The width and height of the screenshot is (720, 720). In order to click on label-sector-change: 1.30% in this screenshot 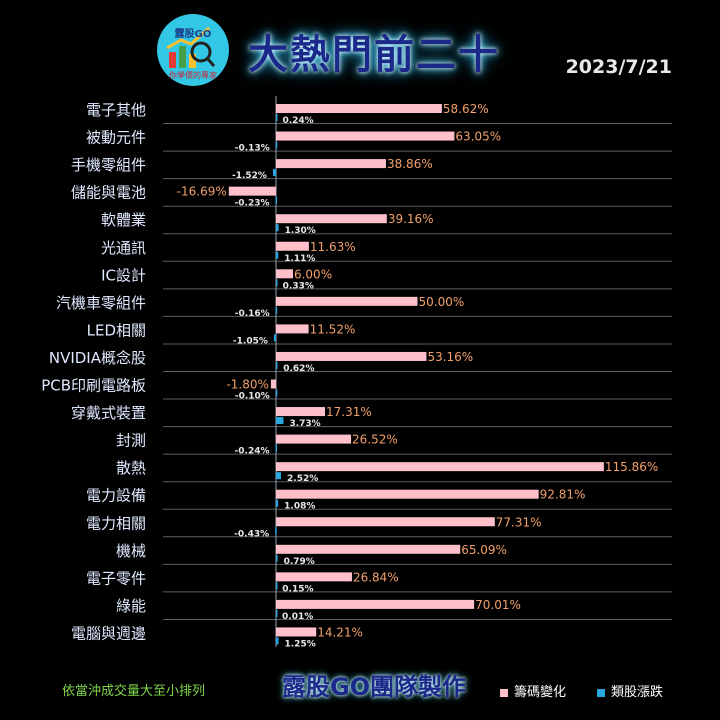, I will do `click(300, 231)`.